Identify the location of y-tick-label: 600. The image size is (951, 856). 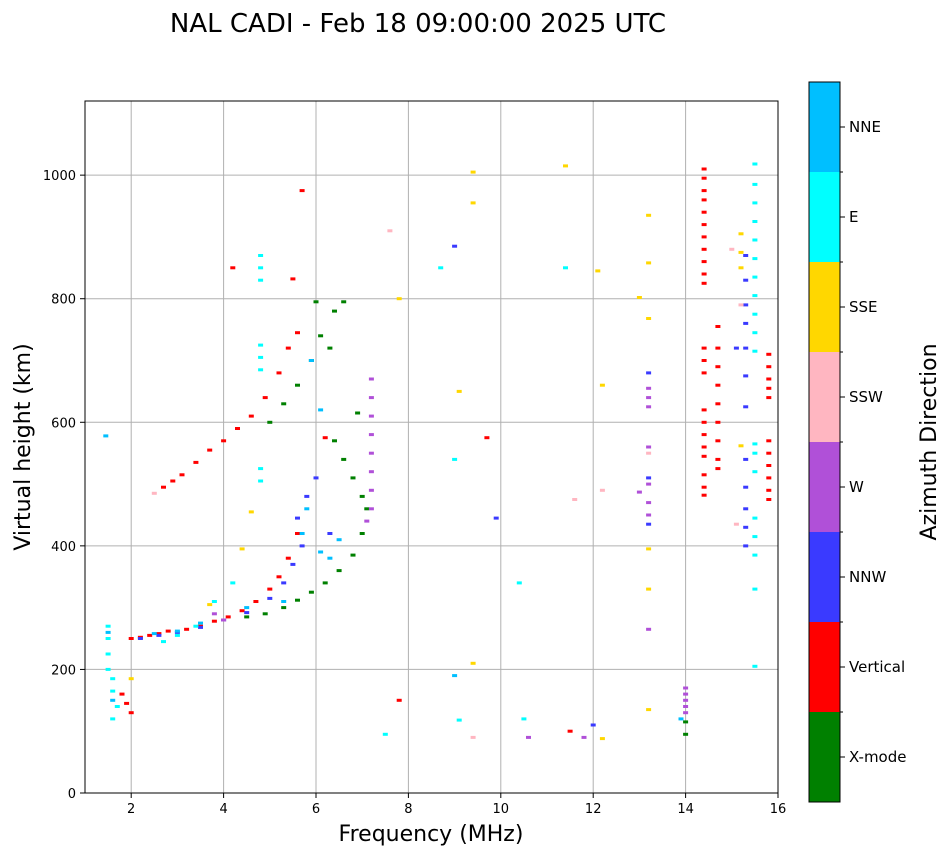
(63, 423).